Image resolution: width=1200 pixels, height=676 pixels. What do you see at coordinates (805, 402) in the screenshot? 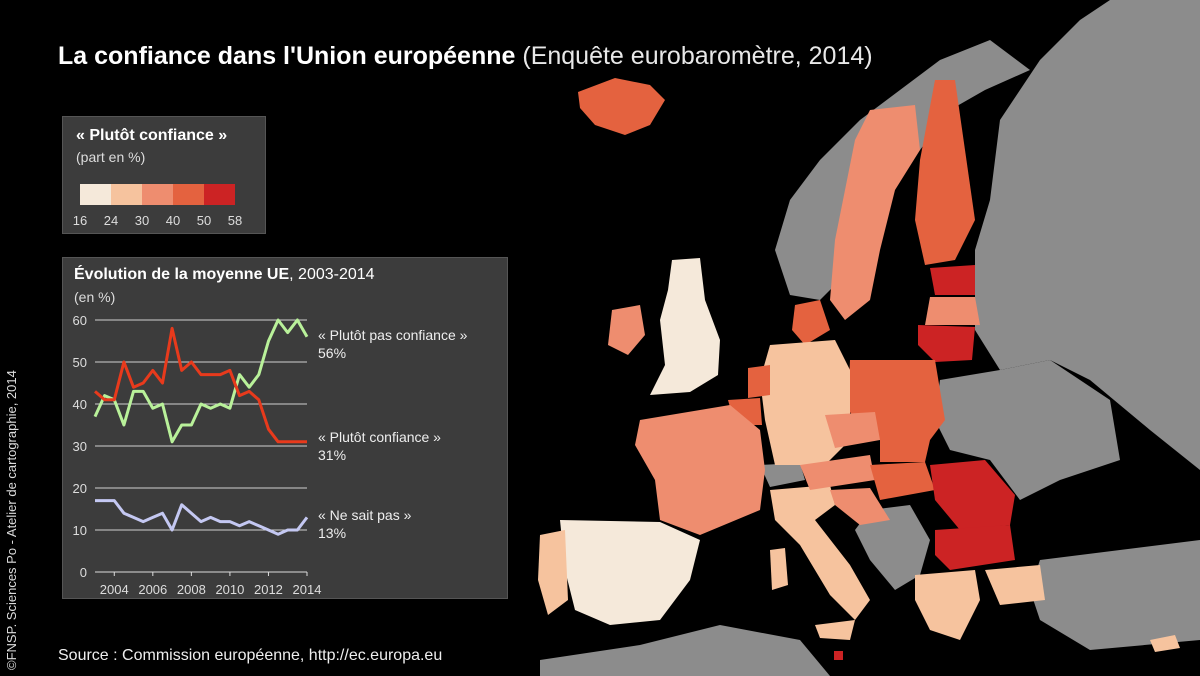
I see `map-germany` at bounding box center [805, 402].